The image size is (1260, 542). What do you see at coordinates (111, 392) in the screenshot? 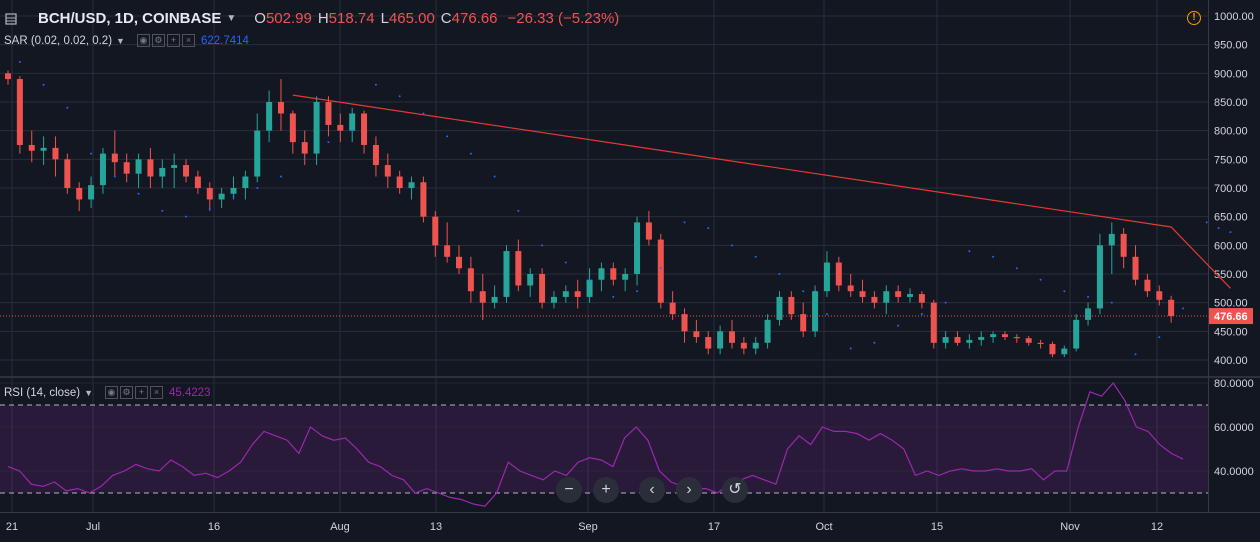
I see `rsi-visibility-icon: ◉` at bounding box center [111, 392].